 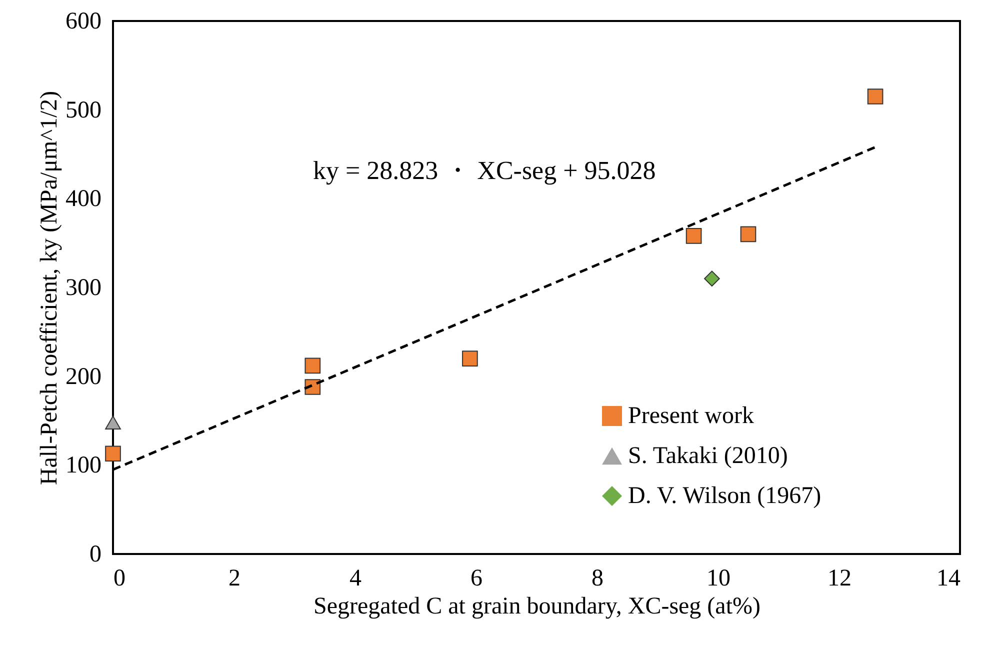 I want to click on x-tick-label: 2, so click(x=234, y=579).